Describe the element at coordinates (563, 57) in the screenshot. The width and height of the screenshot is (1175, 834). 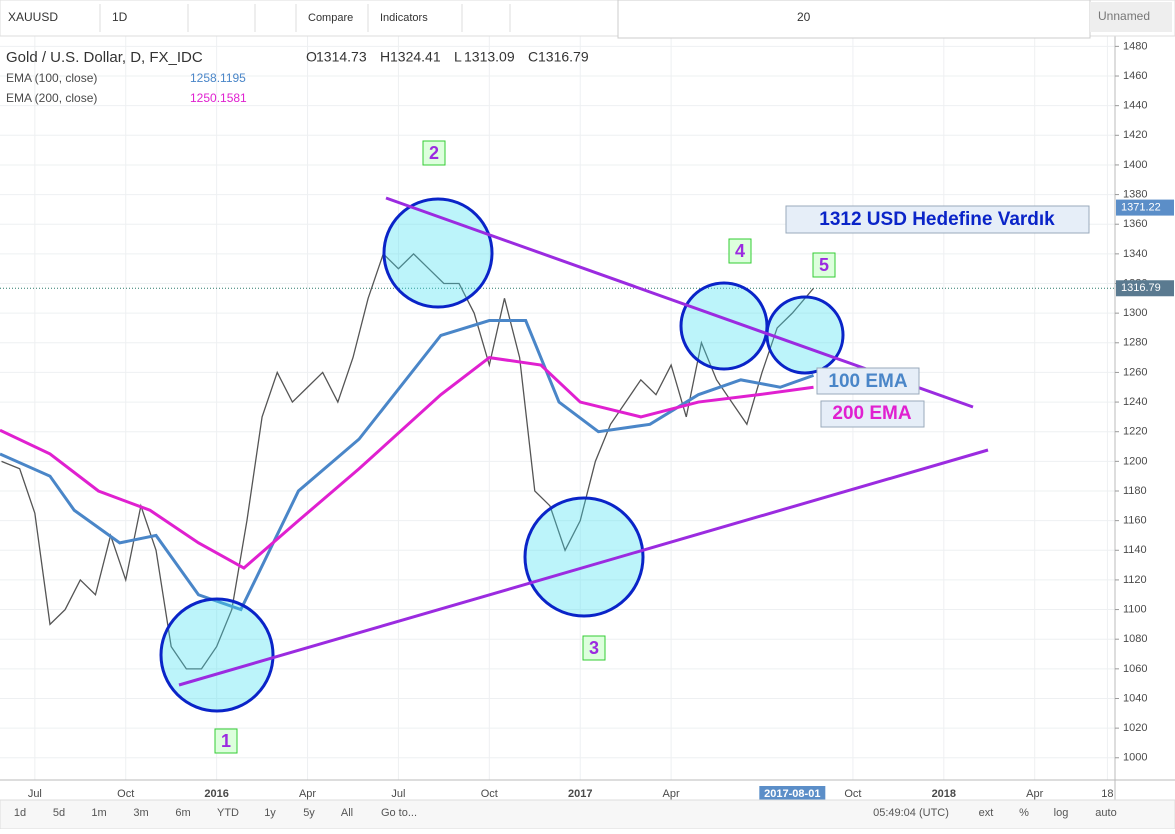
I see `ohlc-value: 1316.79` at that location.